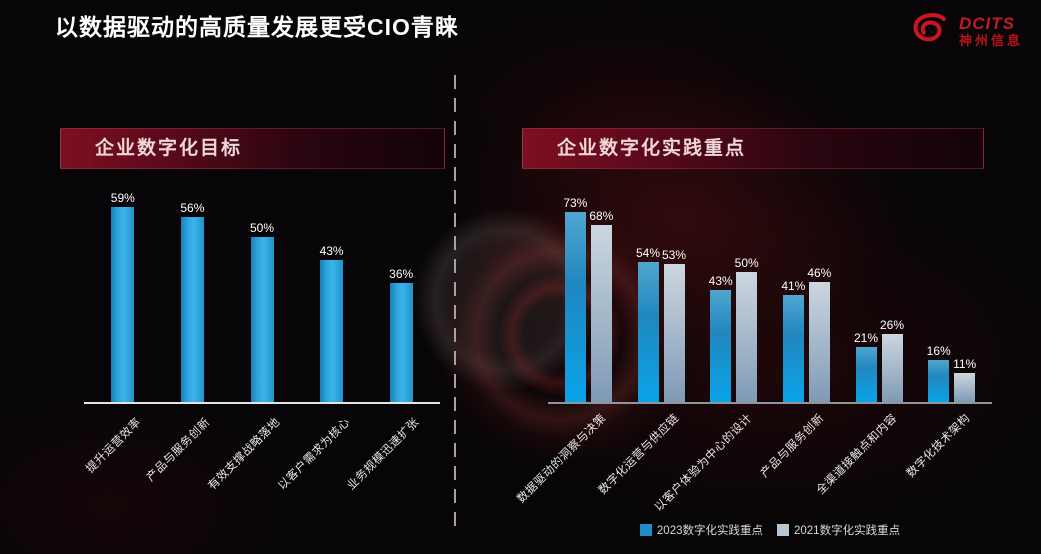 This screenshot has width=1041, height=554. Describe the element at coordinates (857, 454) in the screenshot. I see `category-label: 全渠道接触点和内容` at that location.